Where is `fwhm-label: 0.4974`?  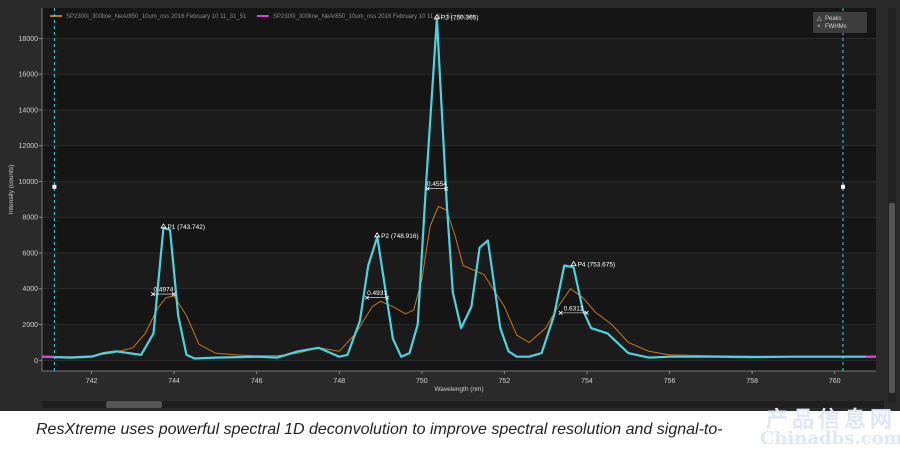
fwhm-label: 0.4974 is located at coordinates (163, 290).